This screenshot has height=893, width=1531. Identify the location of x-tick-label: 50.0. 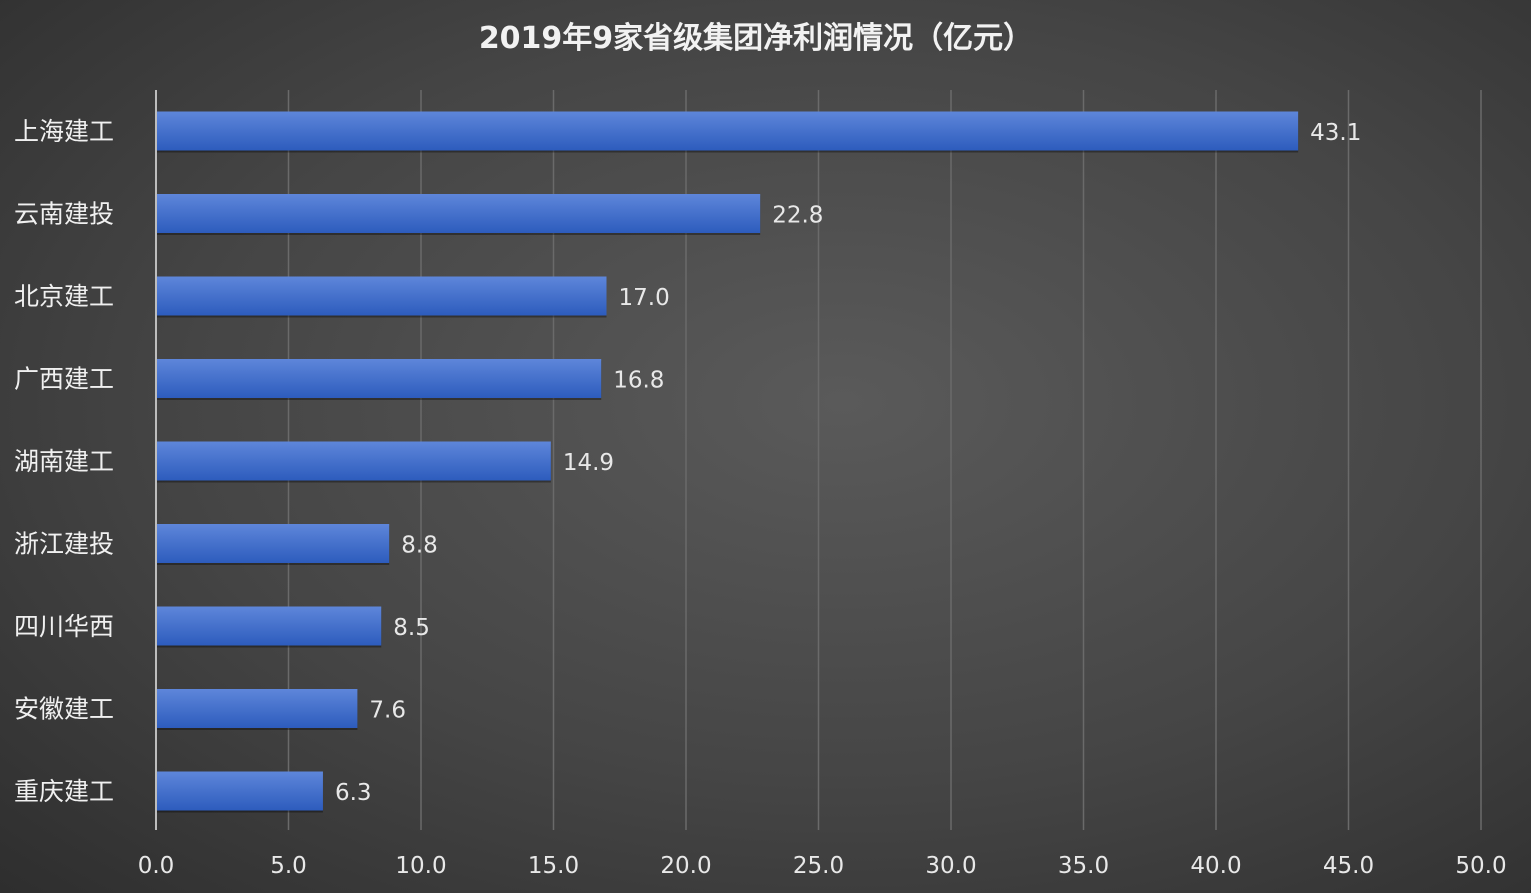
(1480, 866).